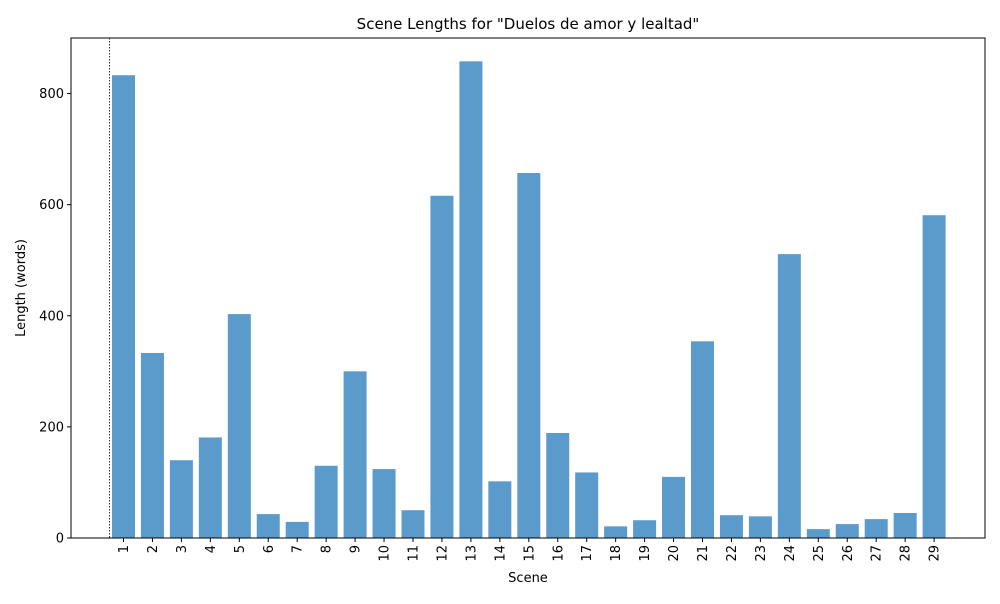  Describe the element at coordinates (51, 316) in the screenshot. I see `y-tick-label: 400` at that location.